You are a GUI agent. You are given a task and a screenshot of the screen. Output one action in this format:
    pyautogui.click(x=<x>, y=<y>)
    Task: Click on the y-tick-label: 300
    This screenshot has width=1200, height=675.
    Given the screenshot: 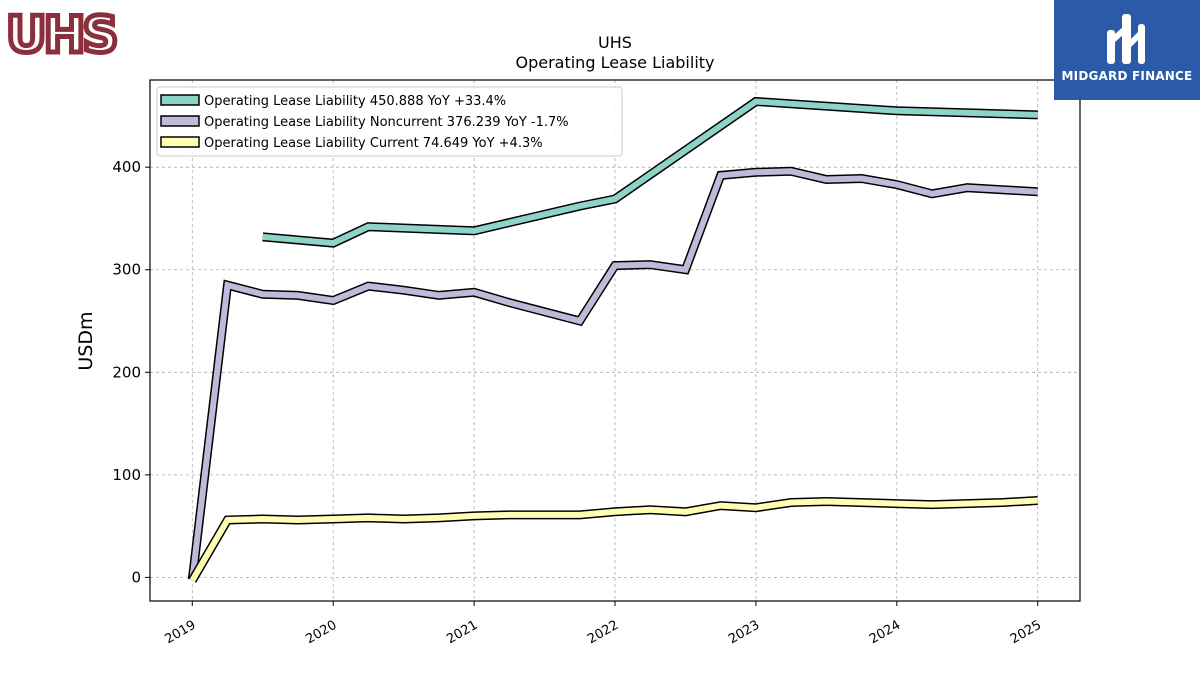 What is the action you would take?
    pyautogui.click(x=126, y=270)
    